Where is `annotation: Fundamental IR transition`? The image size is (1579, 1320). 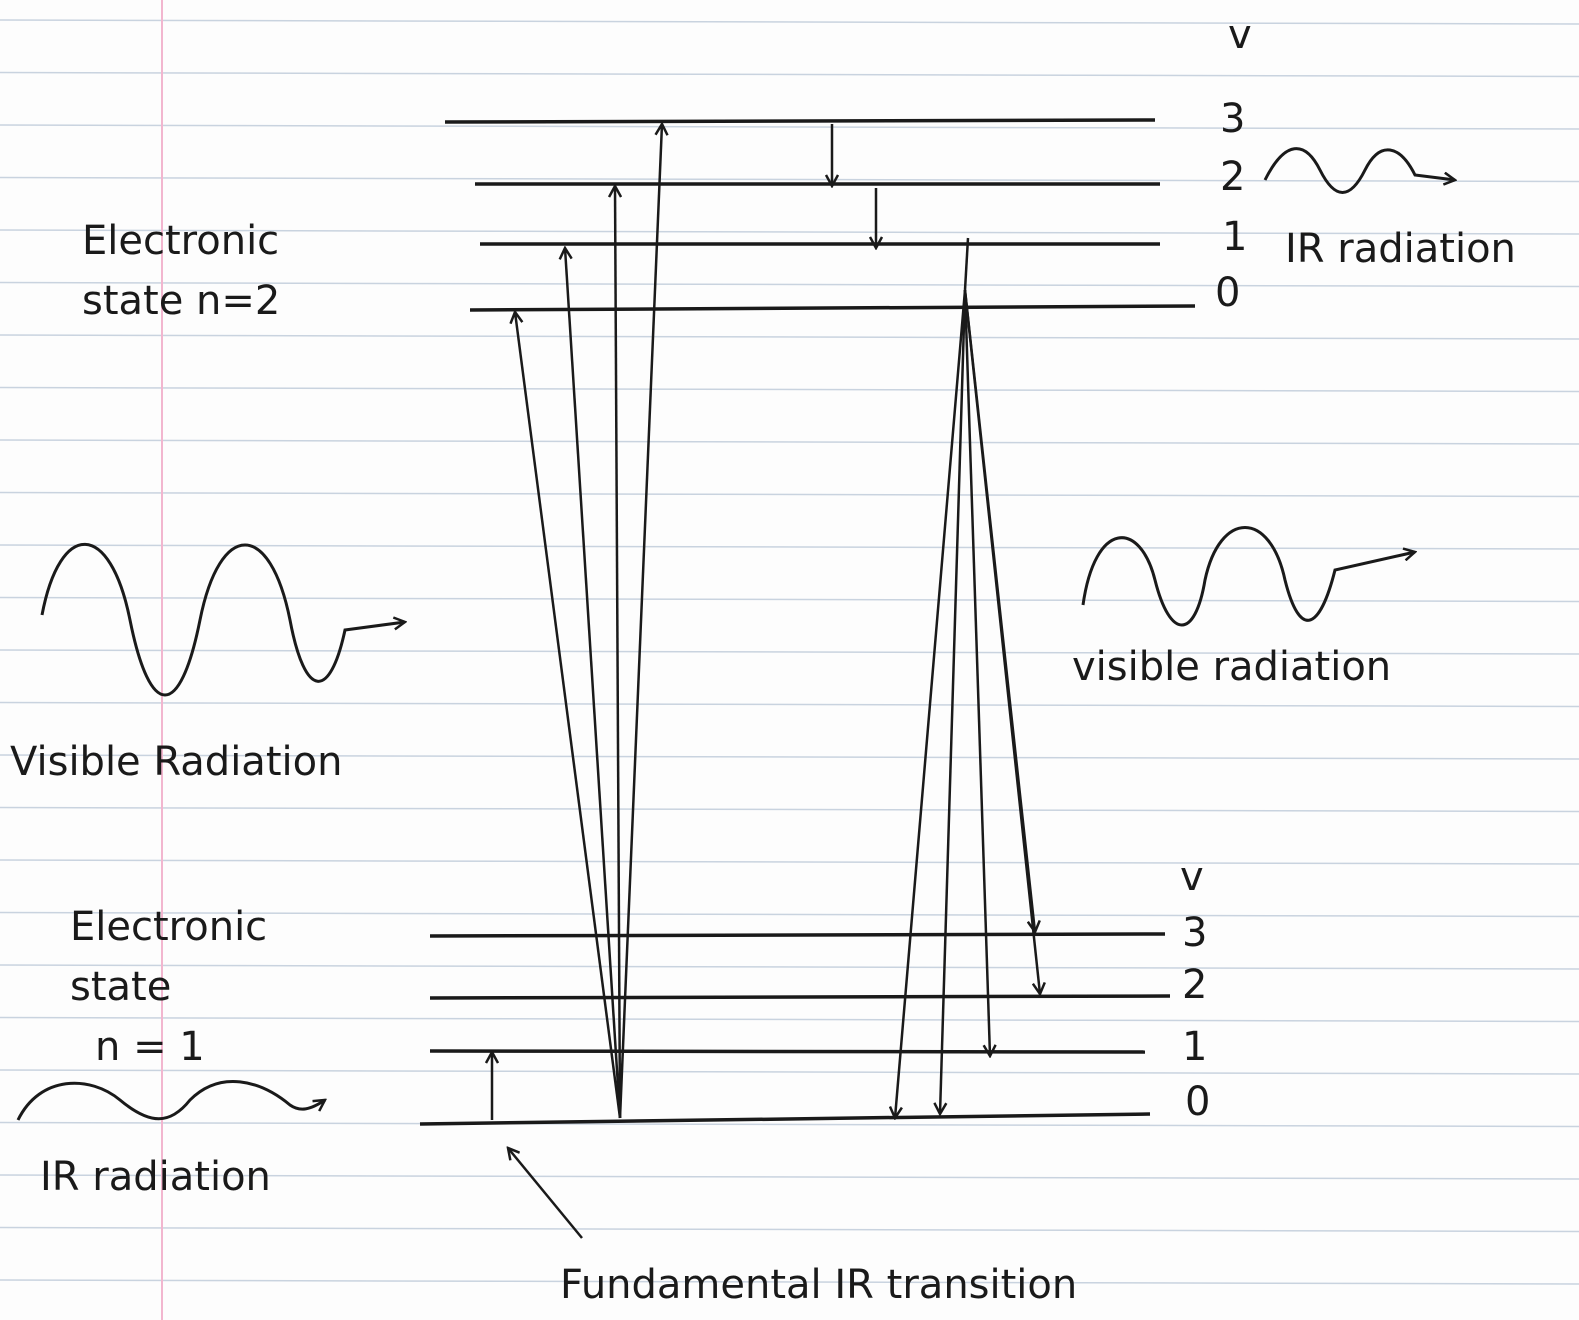 annotation: Fundamental IR transition is located at coordinates (818, 1285).